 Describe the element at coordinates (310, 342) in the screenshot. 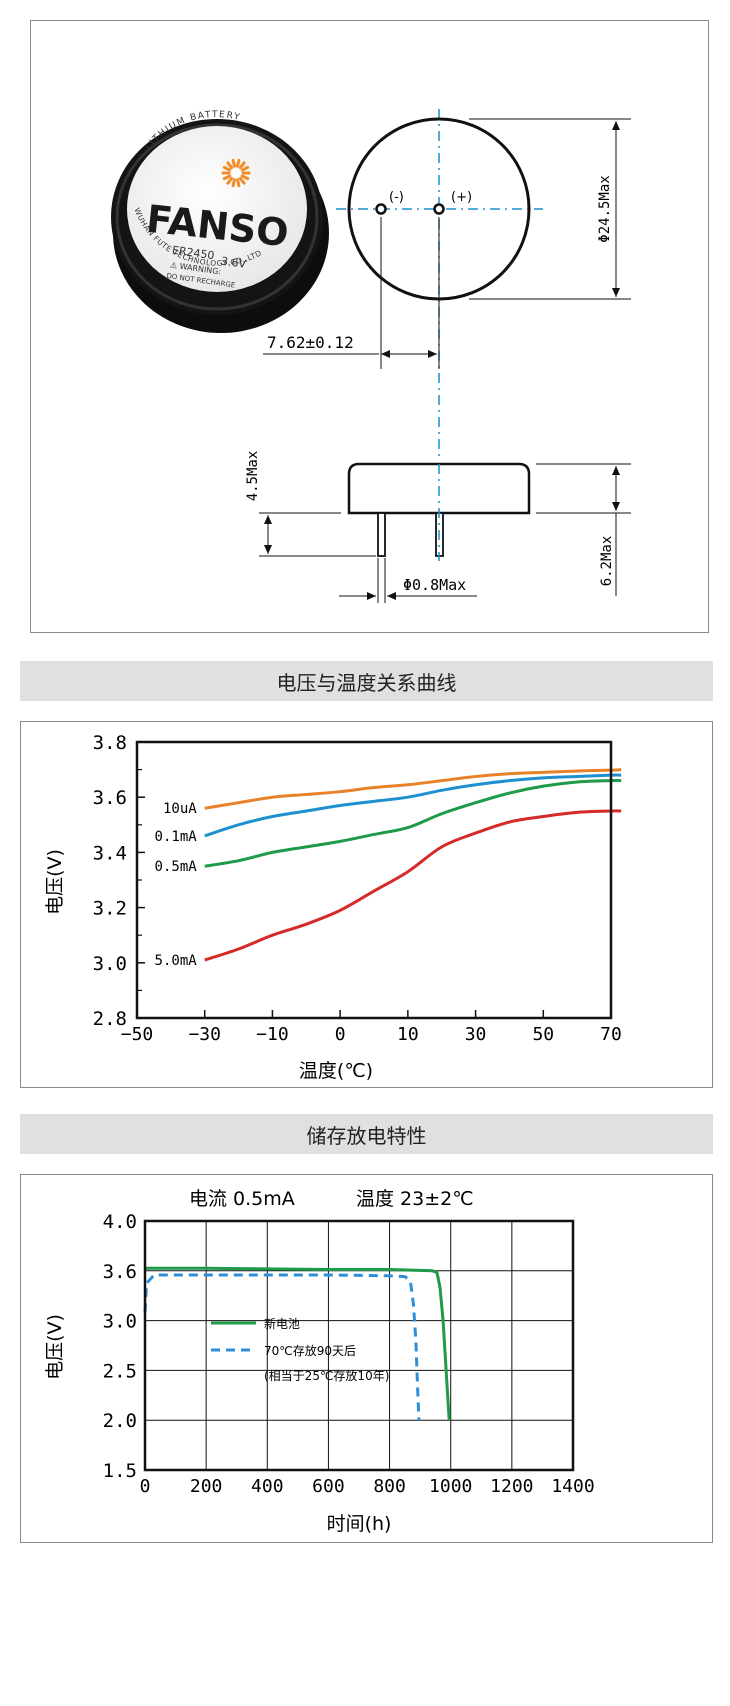

I see `pin-spacing-label: 7.62±0.12` at that location.